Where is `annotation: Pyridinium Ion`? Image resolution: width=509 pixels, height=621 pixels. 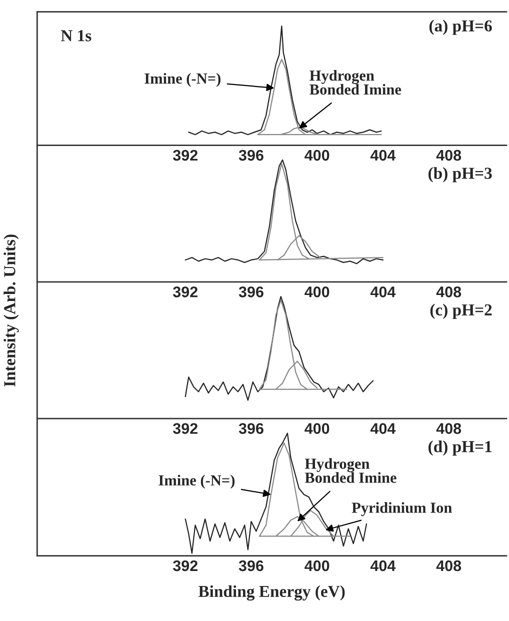
annotation: Pyridinium Ion is located at coordinates (402, 509).